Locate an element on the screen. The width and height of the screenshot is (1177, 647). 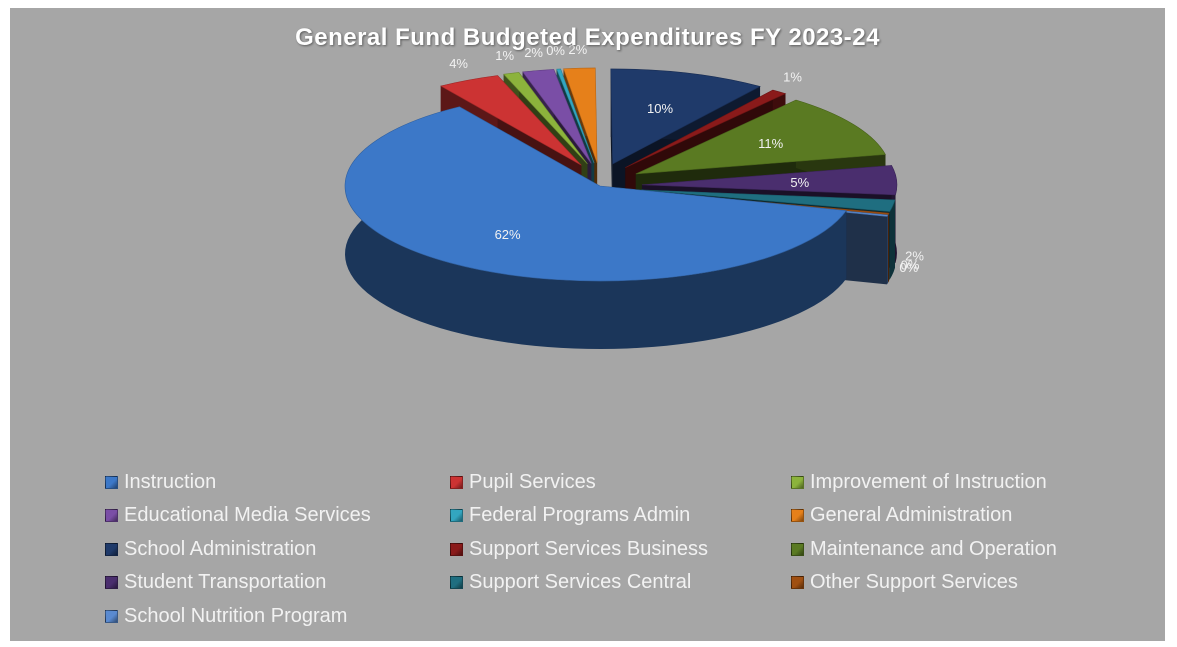
data-label-support-services-central: 2% is located at coordinates (914, 255).